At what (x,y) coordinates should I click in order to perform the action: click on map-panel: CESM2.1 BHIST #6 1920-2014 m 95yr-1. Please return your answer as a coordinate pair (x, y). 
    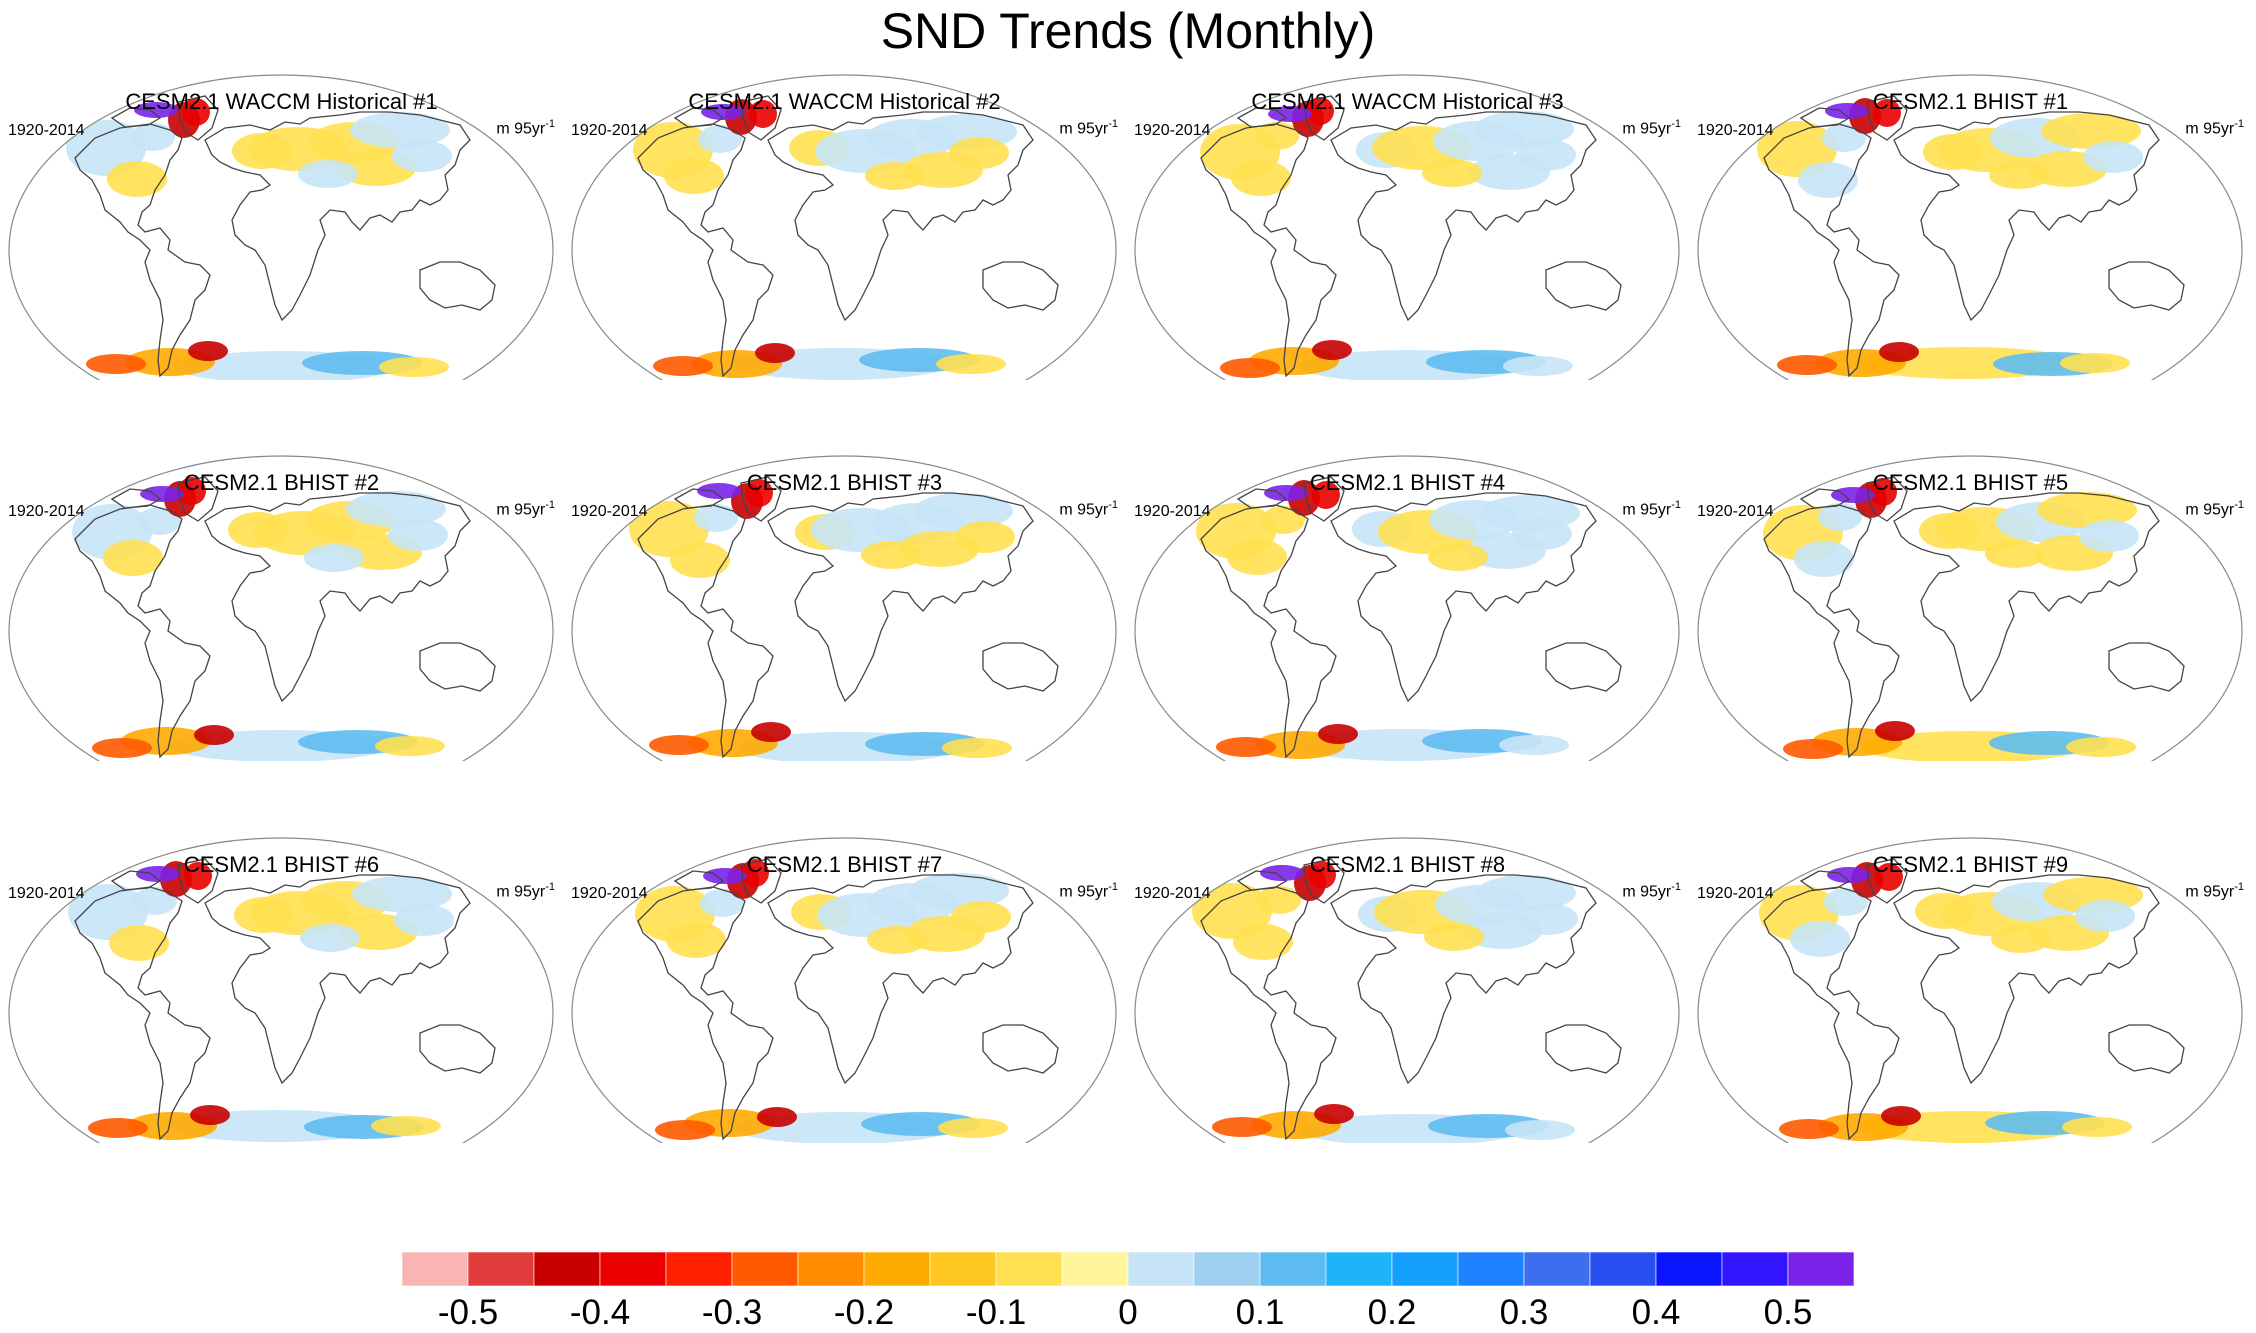
    Looking at the image, I should click on (281, 953).